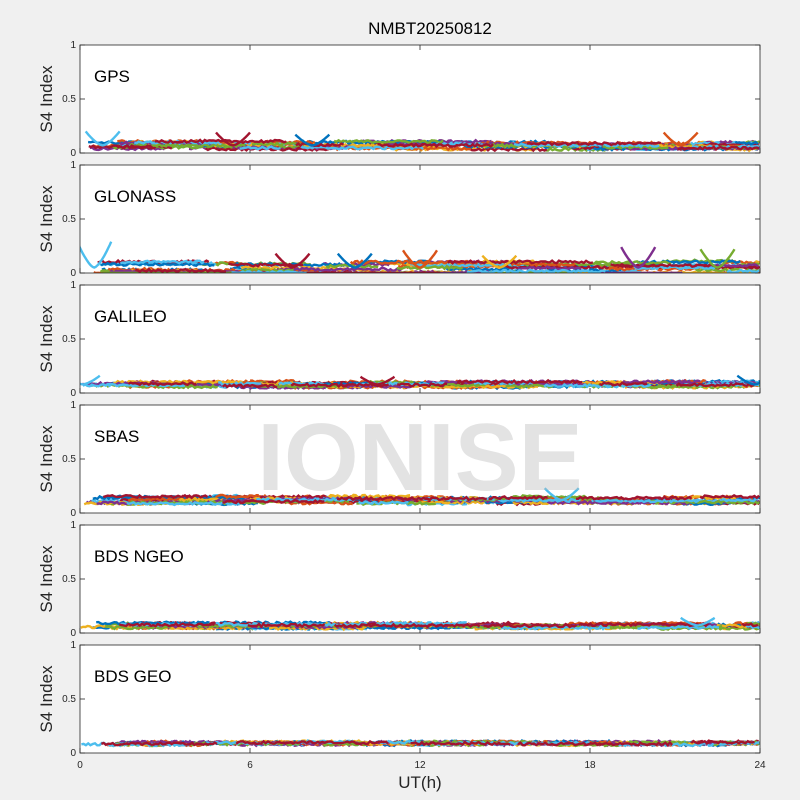  What do you see at coordinates (112, 76) in the screenshot?
I see `panel-title: GPS` at bounding box center [112, 76].